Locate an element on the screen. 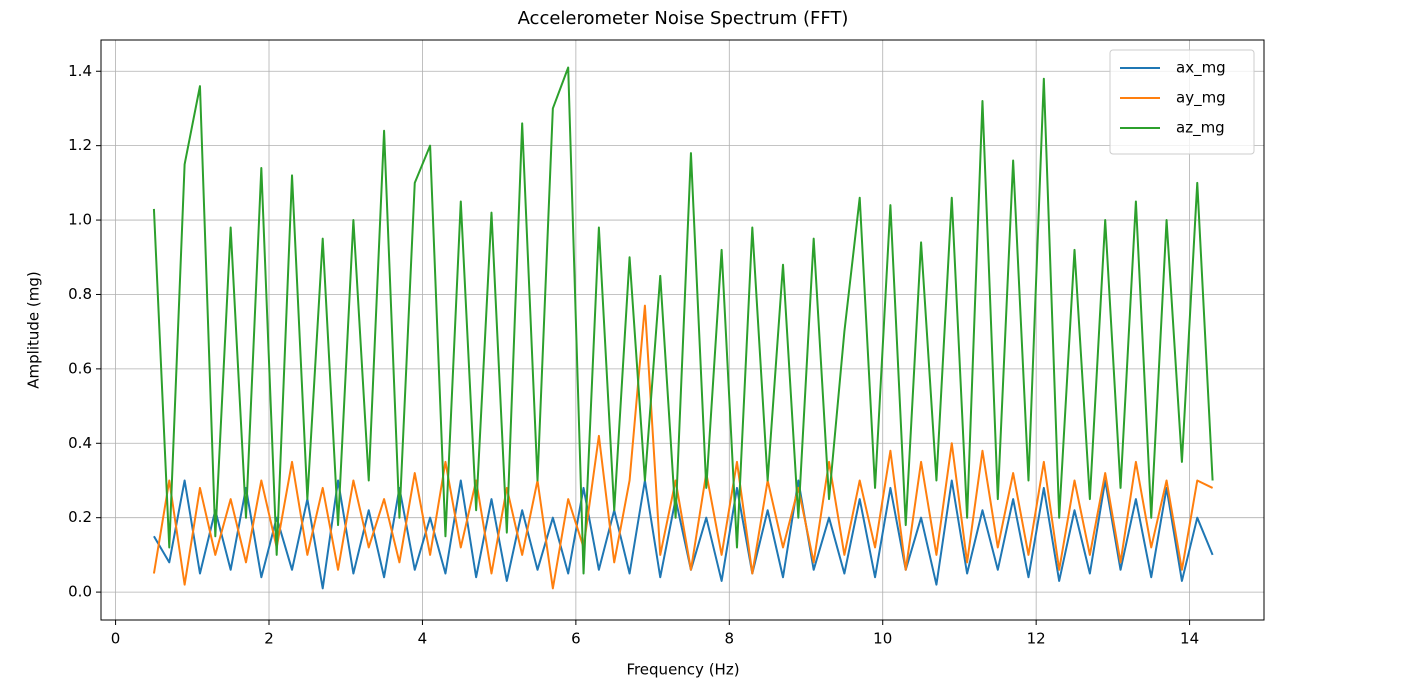  series-line is located at coordinates (683, 534).